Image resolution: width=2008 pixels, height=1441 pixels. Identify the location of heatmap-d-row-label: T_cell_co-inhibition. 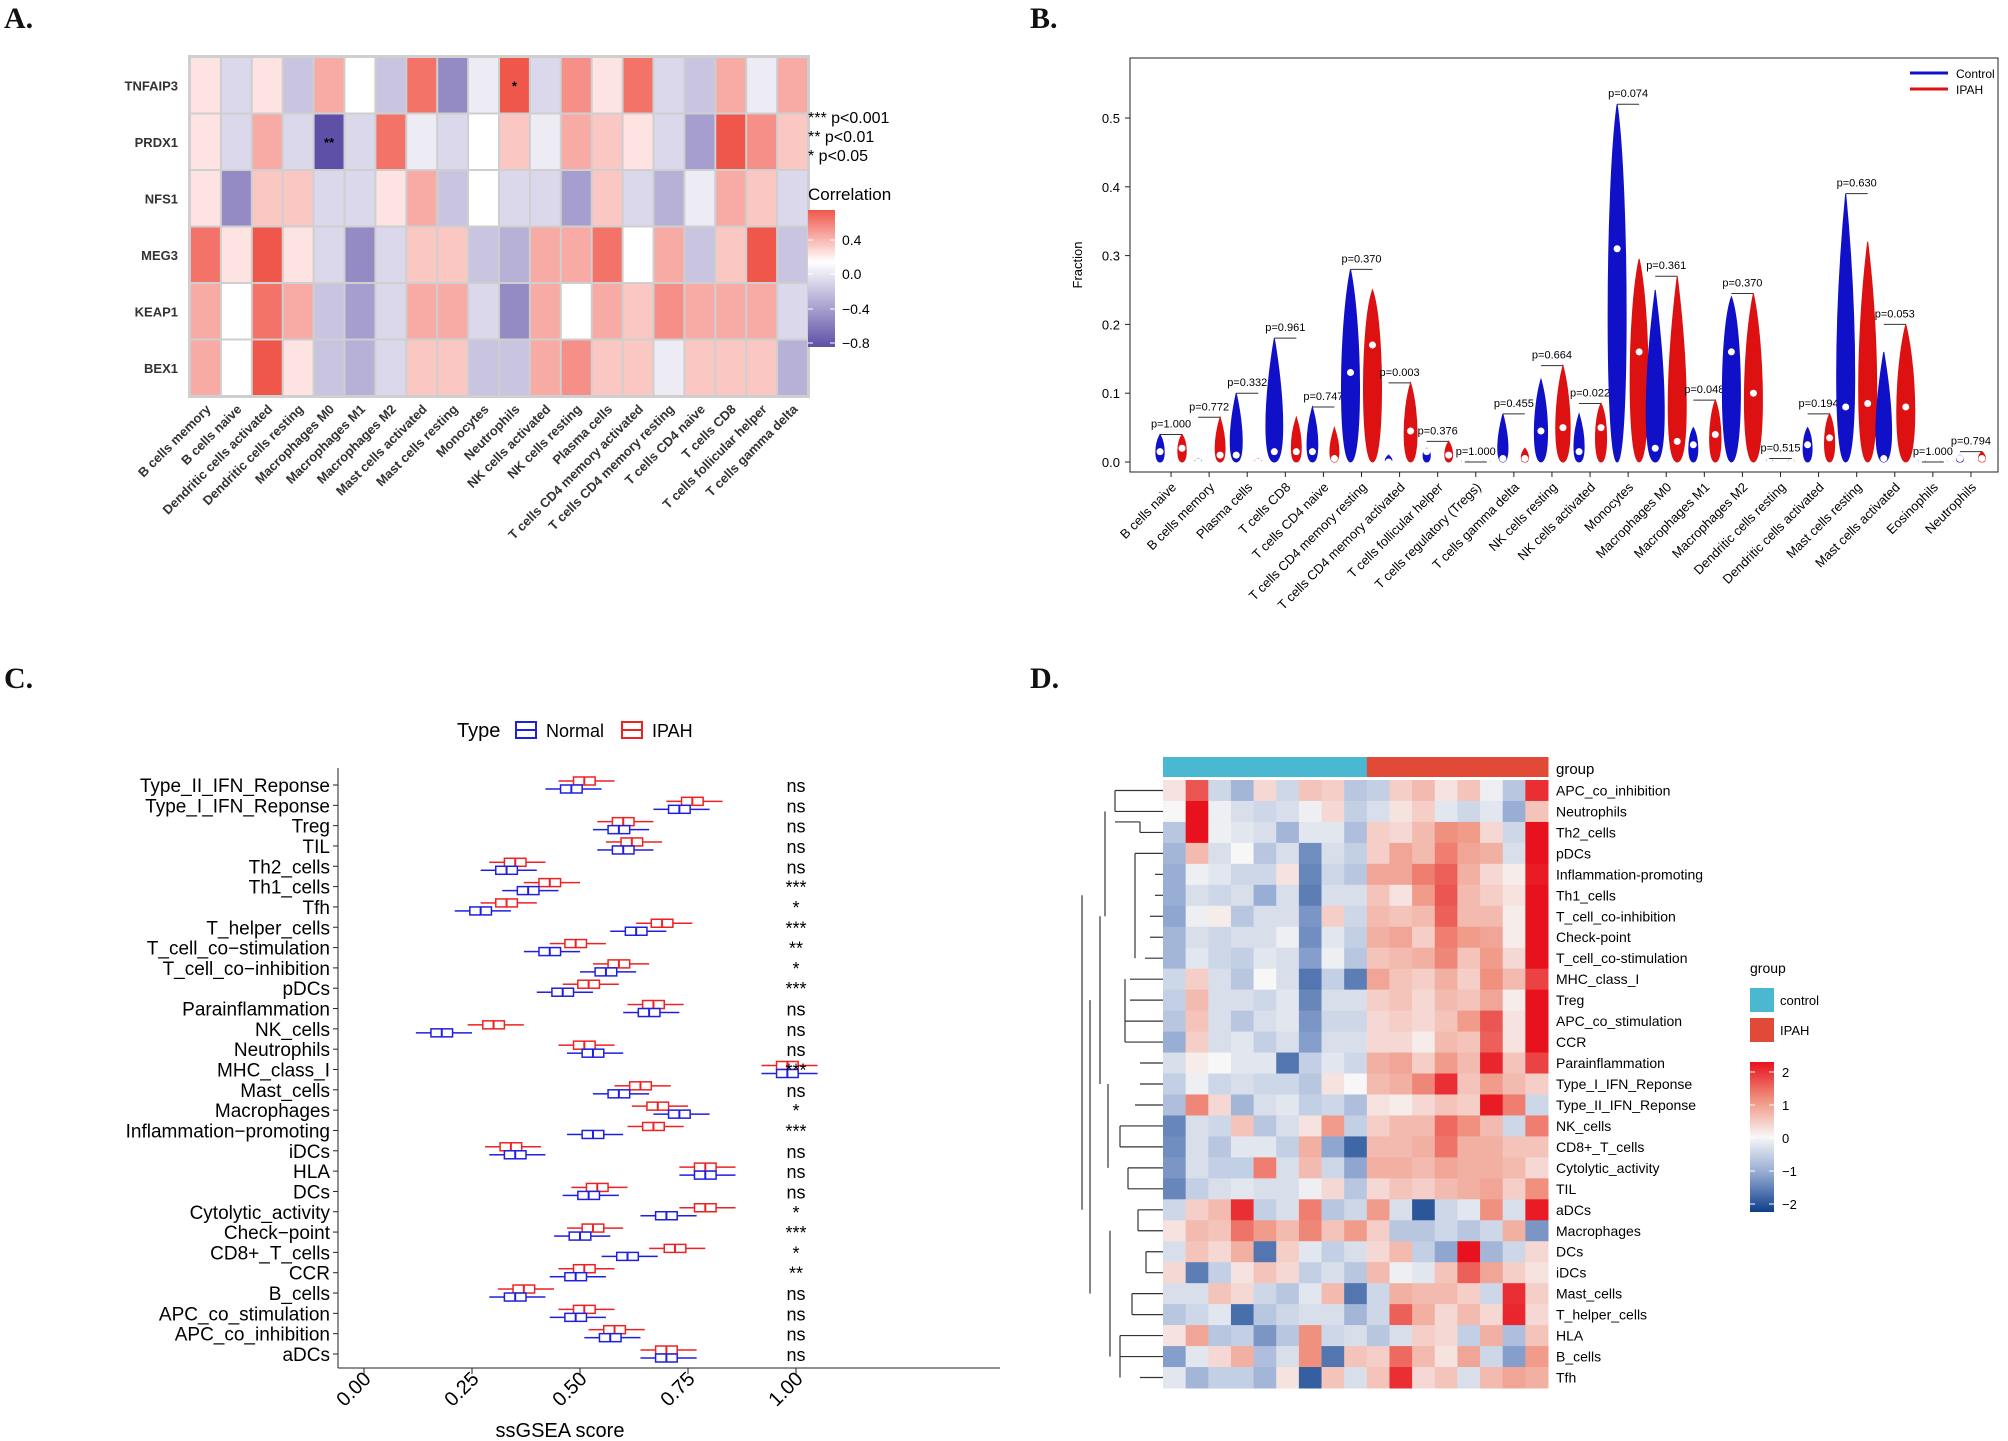
(1616, 916).